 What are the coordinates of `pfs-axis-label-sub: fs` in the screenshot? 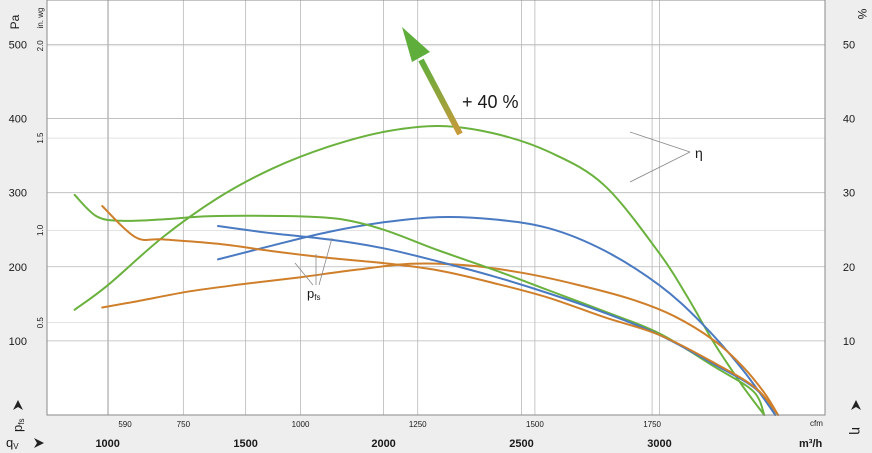 It's located at (21, 422).